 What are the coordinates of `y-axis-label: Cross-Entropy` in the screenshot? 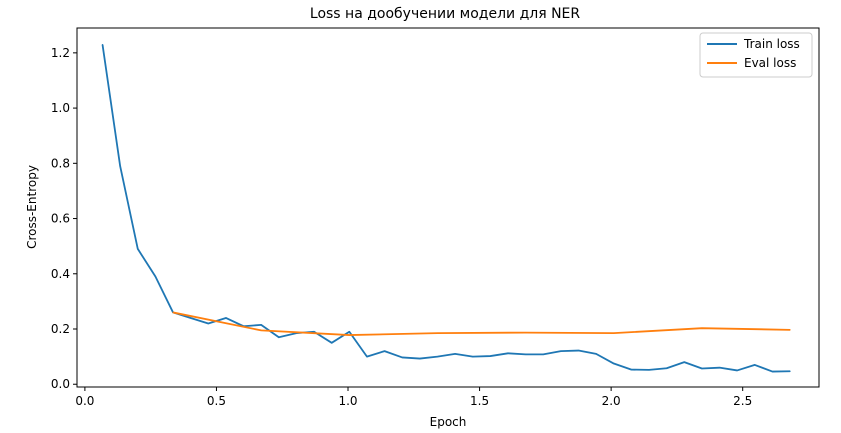 It's located at (32, 207).